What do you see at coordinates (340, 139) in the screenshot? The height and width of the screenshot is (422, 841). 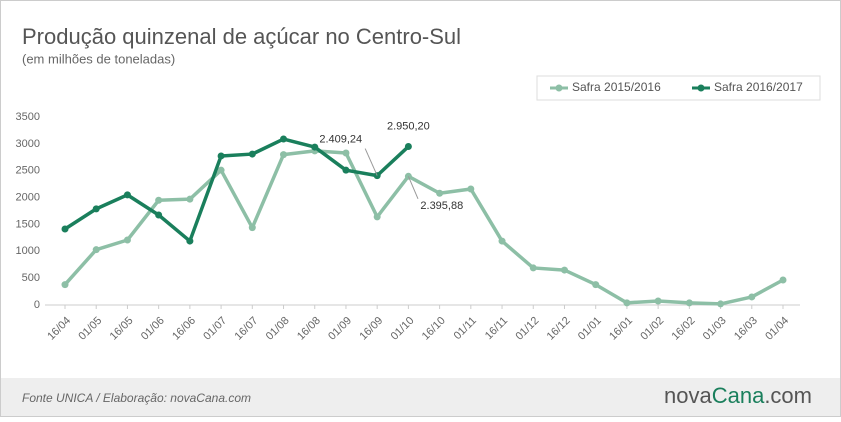 I see `data-label: 2.409,24` at bounding box center [340, 139].